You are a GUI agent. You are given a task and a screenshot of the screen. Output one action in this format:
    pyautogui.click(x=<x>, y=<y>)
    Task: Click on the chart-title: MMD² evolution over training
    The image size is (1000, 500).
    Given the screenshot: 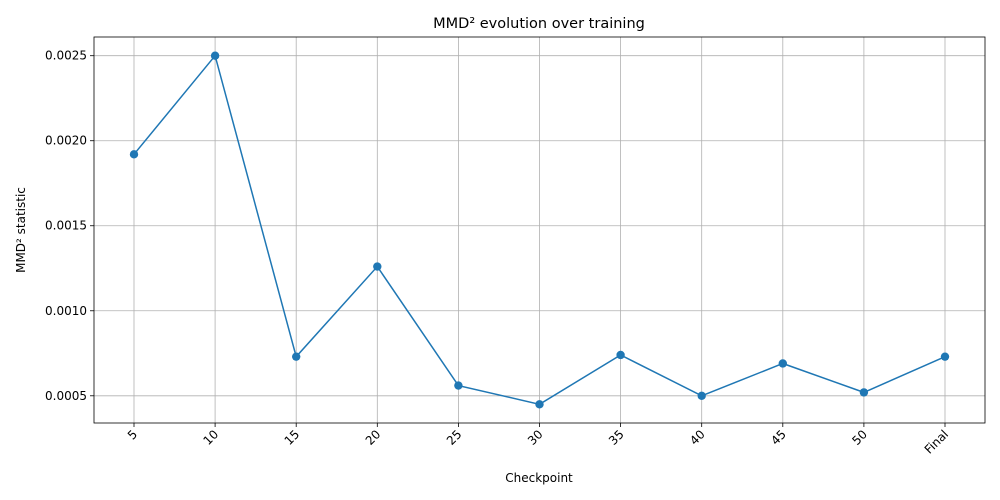 What is the action you would take?
    pyautogui.click(x=539, y=24)
    